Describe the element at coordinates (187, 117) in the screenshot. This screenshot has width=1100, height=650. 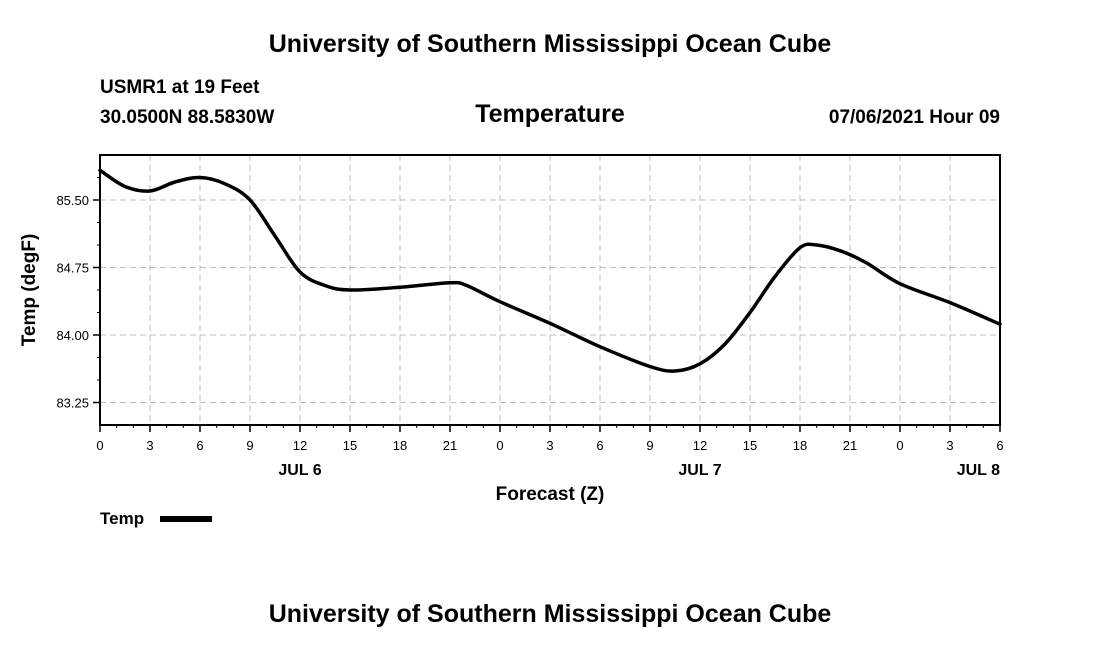
I see `coordinates-label: 30.0500N 88.5830W` at that location.